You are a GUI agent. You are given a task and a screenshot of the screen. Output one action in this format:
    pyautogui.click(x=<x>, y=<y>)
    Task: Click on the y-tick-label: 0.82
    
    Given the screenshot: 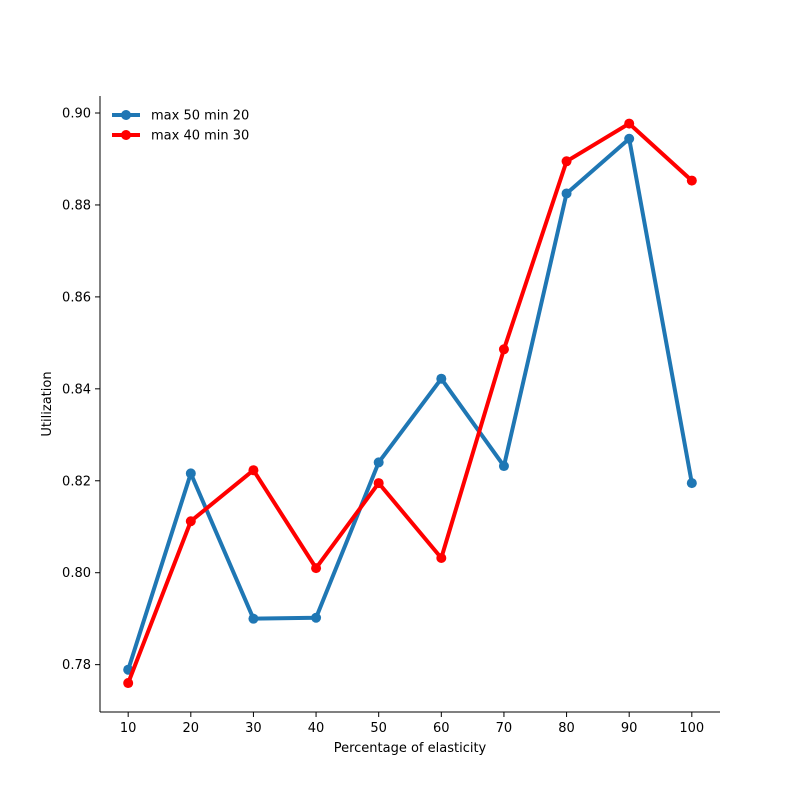 What is the action you would take?
    pyautogui.click(x=76, y=481)
    